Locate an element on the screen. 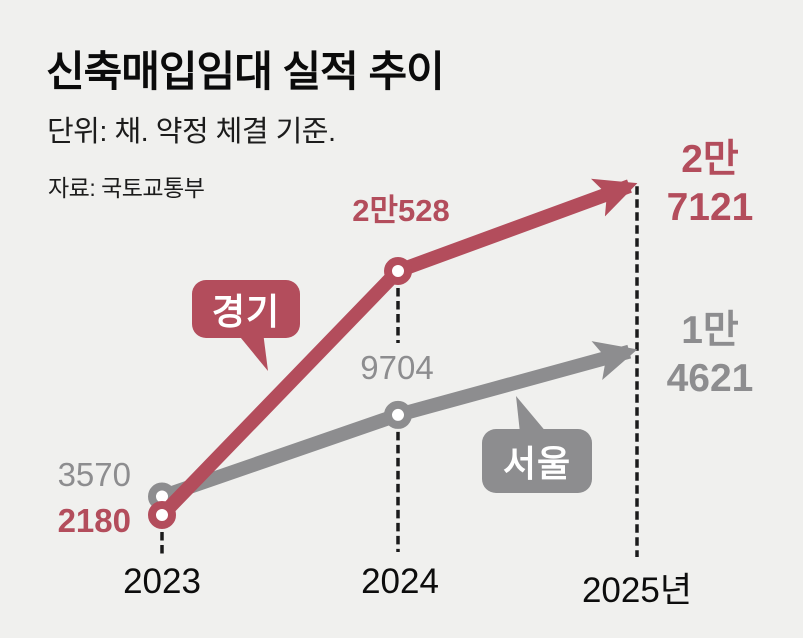  seoul-2024-value-label: 9704 is located at coordinates (397, 367).